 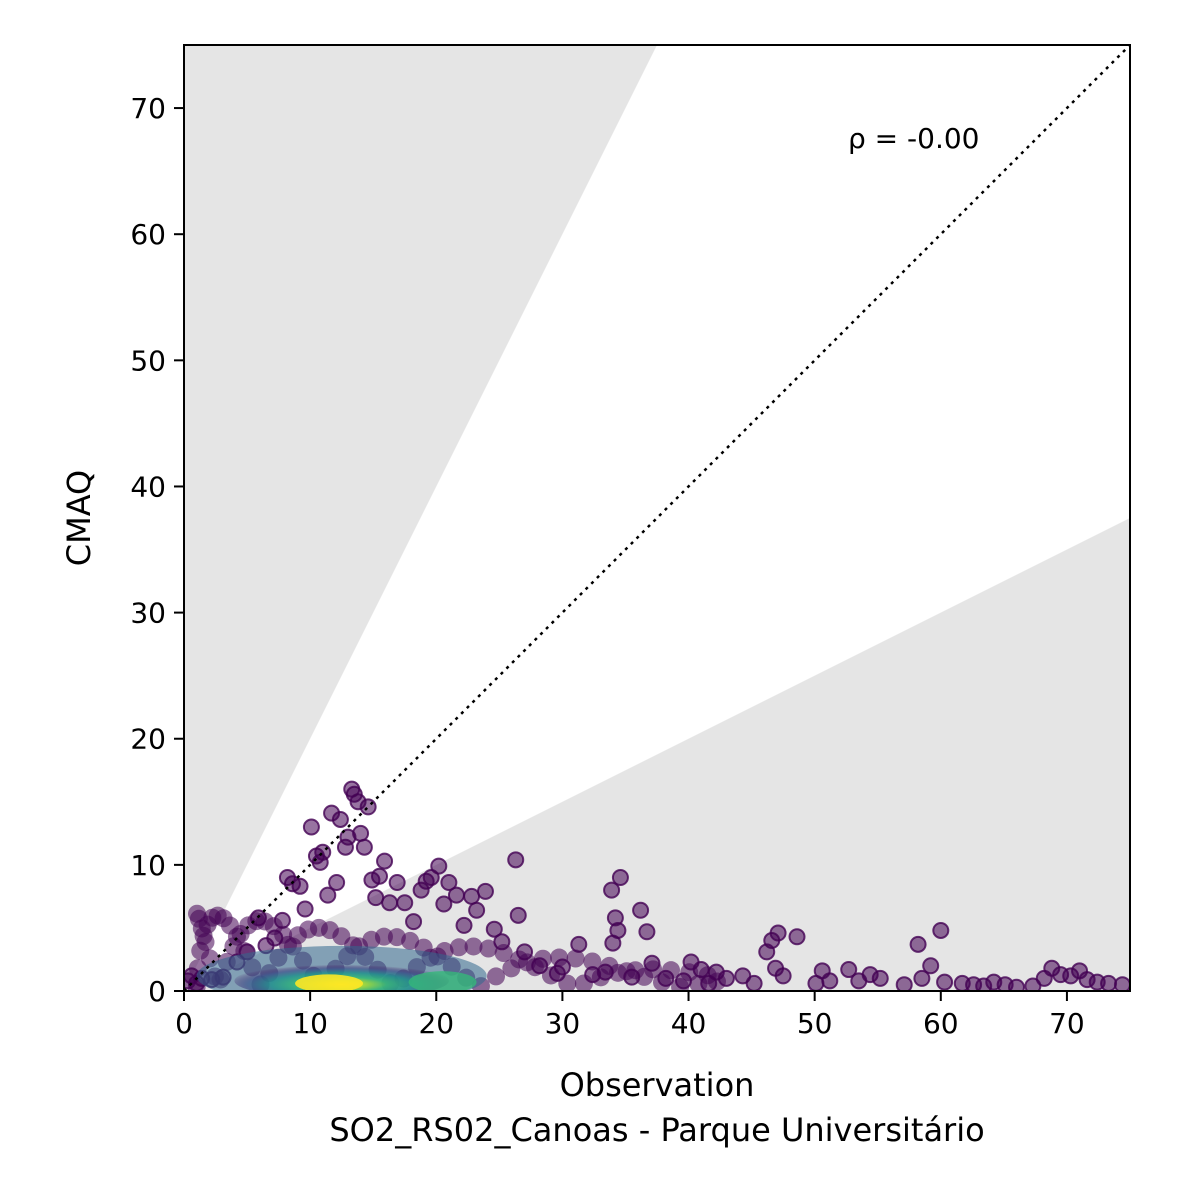 I want to click on y-tick-label: 0, so click(x=157, y=991).